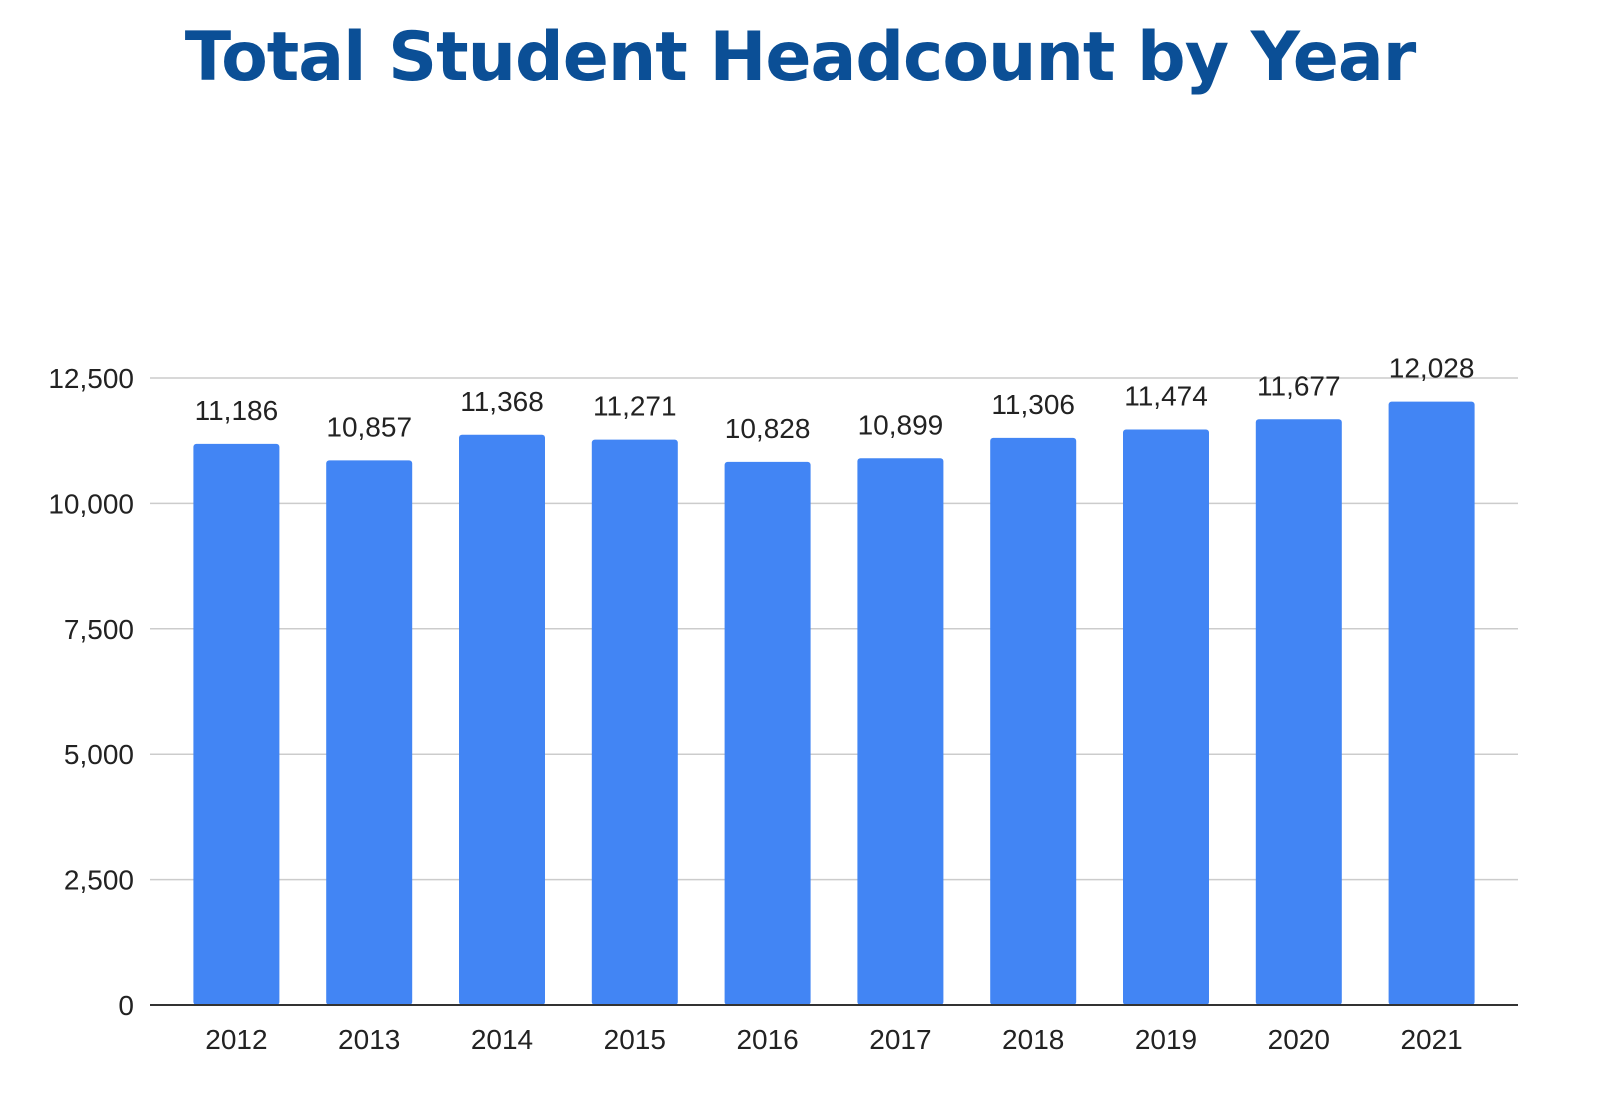  I want to click on x-tick-label: 2017, so click(900, 1039).